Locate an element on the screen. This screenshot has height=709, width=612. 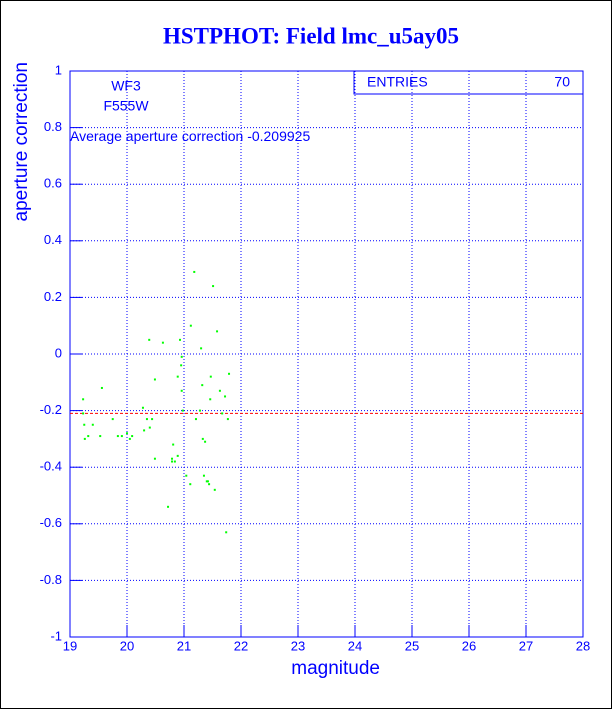
stats-value: 70 is located at coordinates (562, 82).